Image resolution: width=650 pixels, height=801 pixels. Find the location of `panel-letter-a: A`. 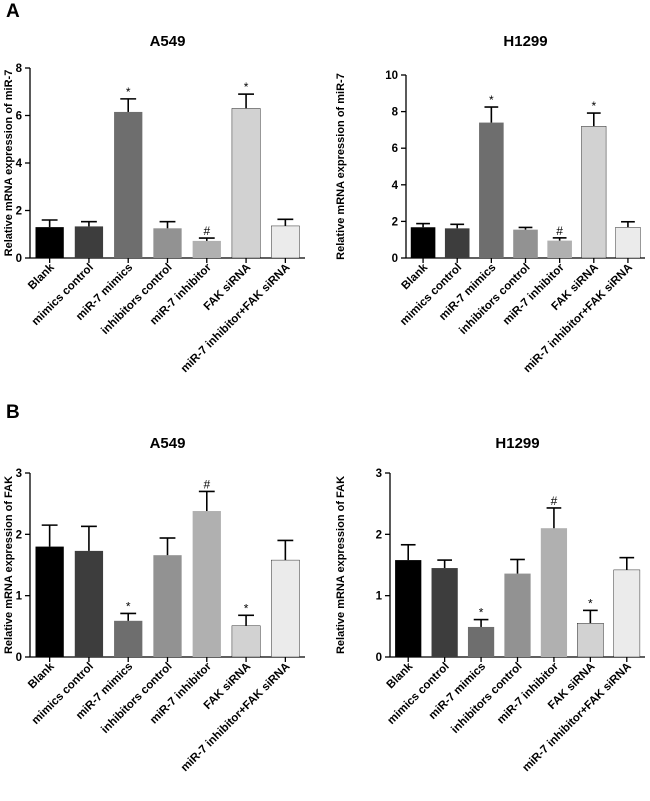

panel-letter-a: A is located at coordinates (13, 11).